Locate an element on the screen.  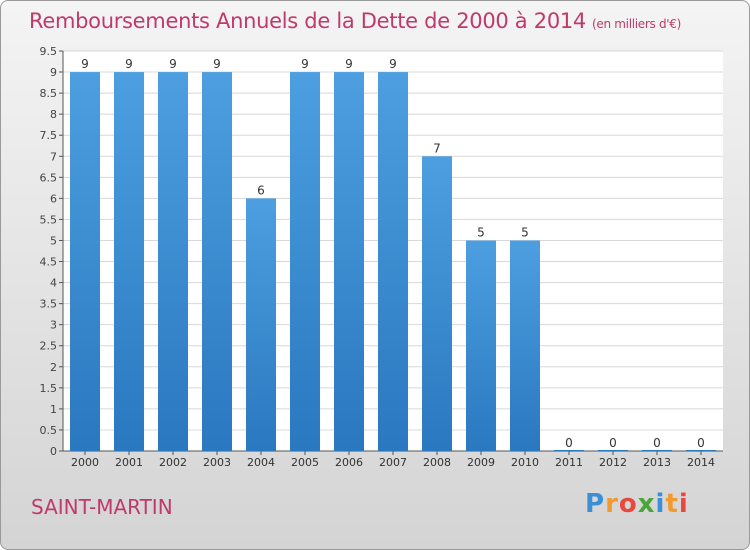
brand-letter: r is located at coordinates (612, 504).